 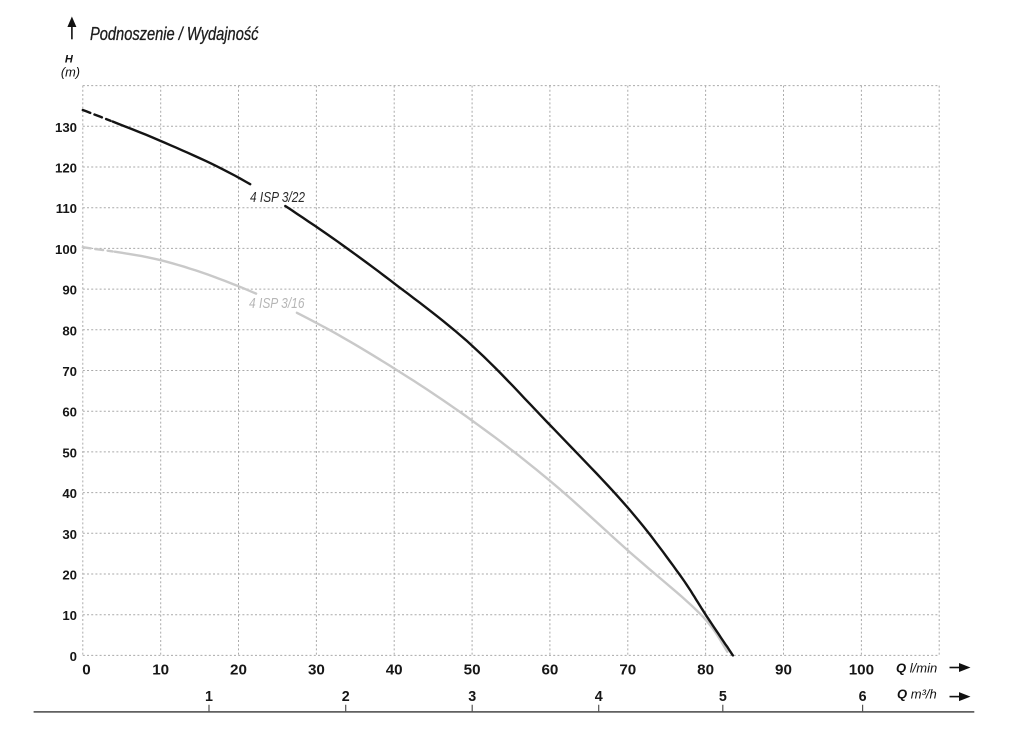 What do you see at coordinates (346, 697) in the screenshot?
I see `svg-text: 2` at bounding box center [346, 697].